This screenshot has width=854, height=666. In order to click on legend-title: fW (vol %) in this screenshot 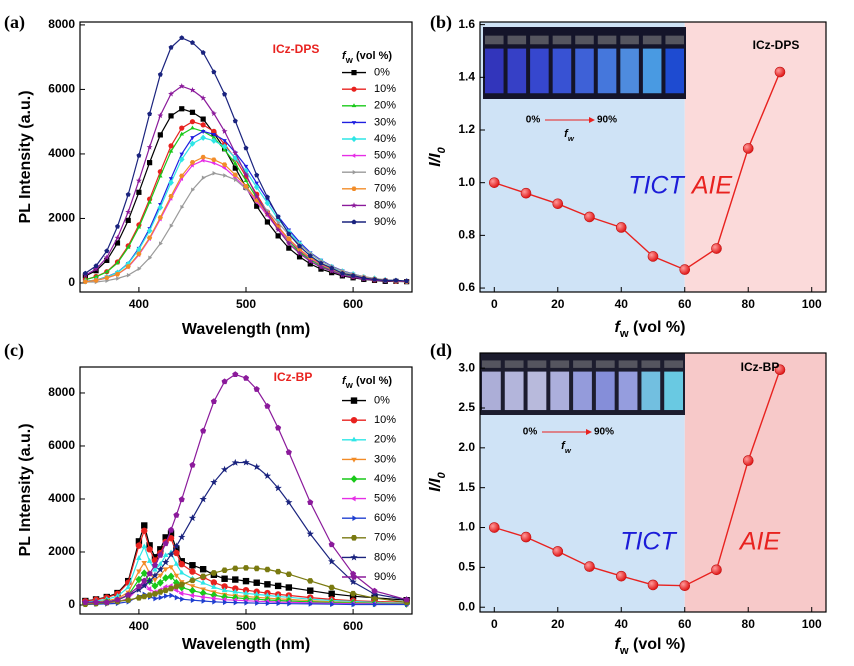, I will do `click(367, 57)`.